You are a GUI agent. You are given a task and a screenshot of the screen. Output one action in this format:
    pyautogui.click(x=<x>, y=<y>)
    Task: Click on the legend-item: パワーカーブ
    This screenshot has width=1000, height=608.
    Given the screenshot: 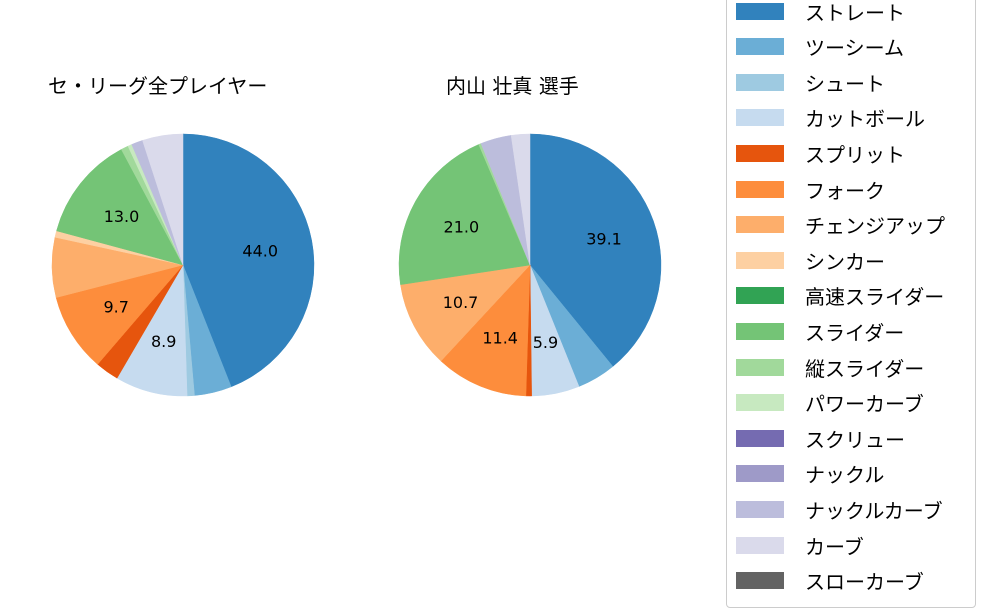 What is the action you would take?
    pyautogui.click(x=830, y=404)
    